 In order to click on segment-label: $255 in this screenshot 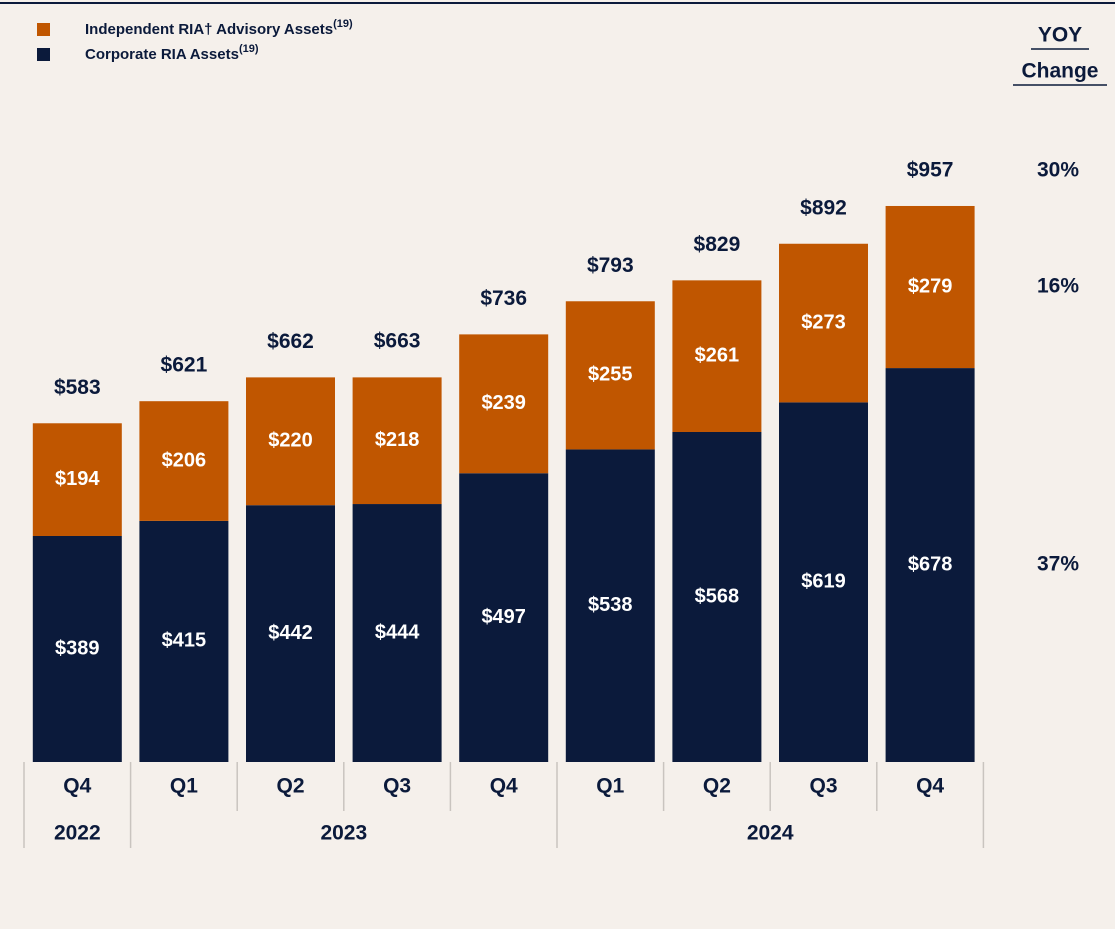, I will do `click(610, 375)`.